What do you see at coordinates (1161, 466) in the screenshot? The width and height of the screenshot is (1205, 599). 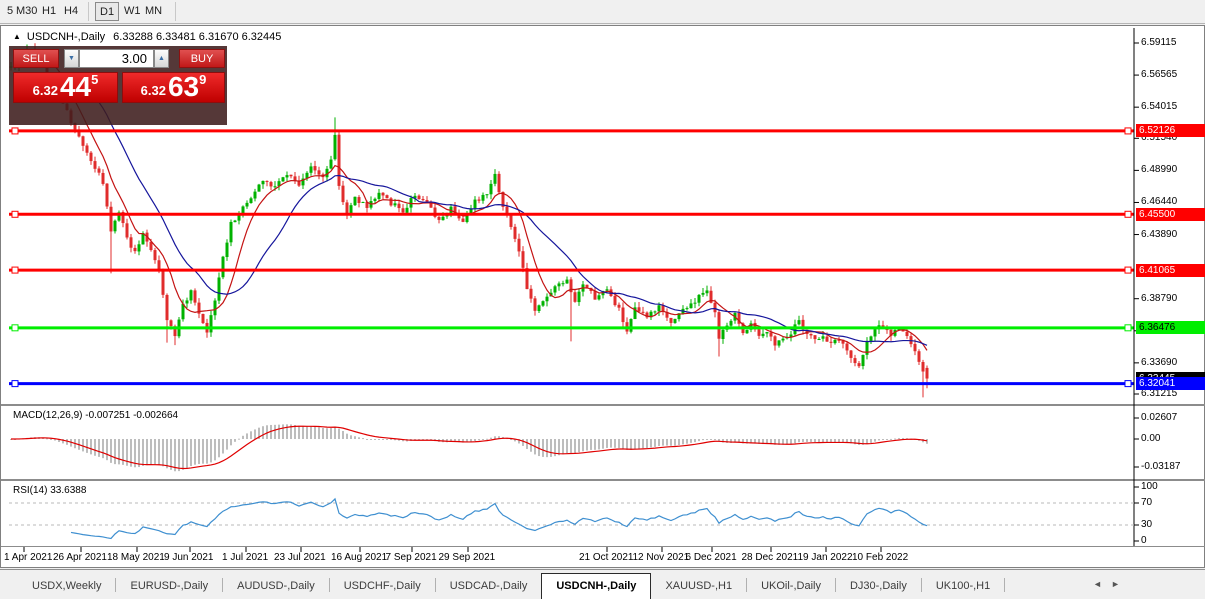 I see `macd-axis-label: -0.03187` at bounding box center [1161, 466].